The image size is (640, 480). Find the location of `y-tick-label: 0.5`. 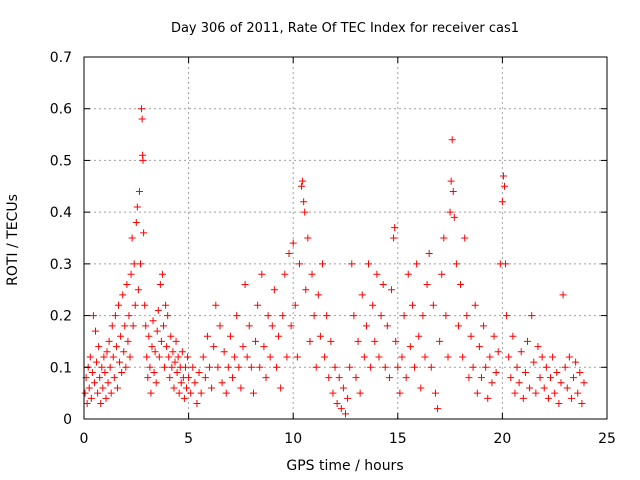

y-tick-label: 0.5 is located at coordinates (61, 161).